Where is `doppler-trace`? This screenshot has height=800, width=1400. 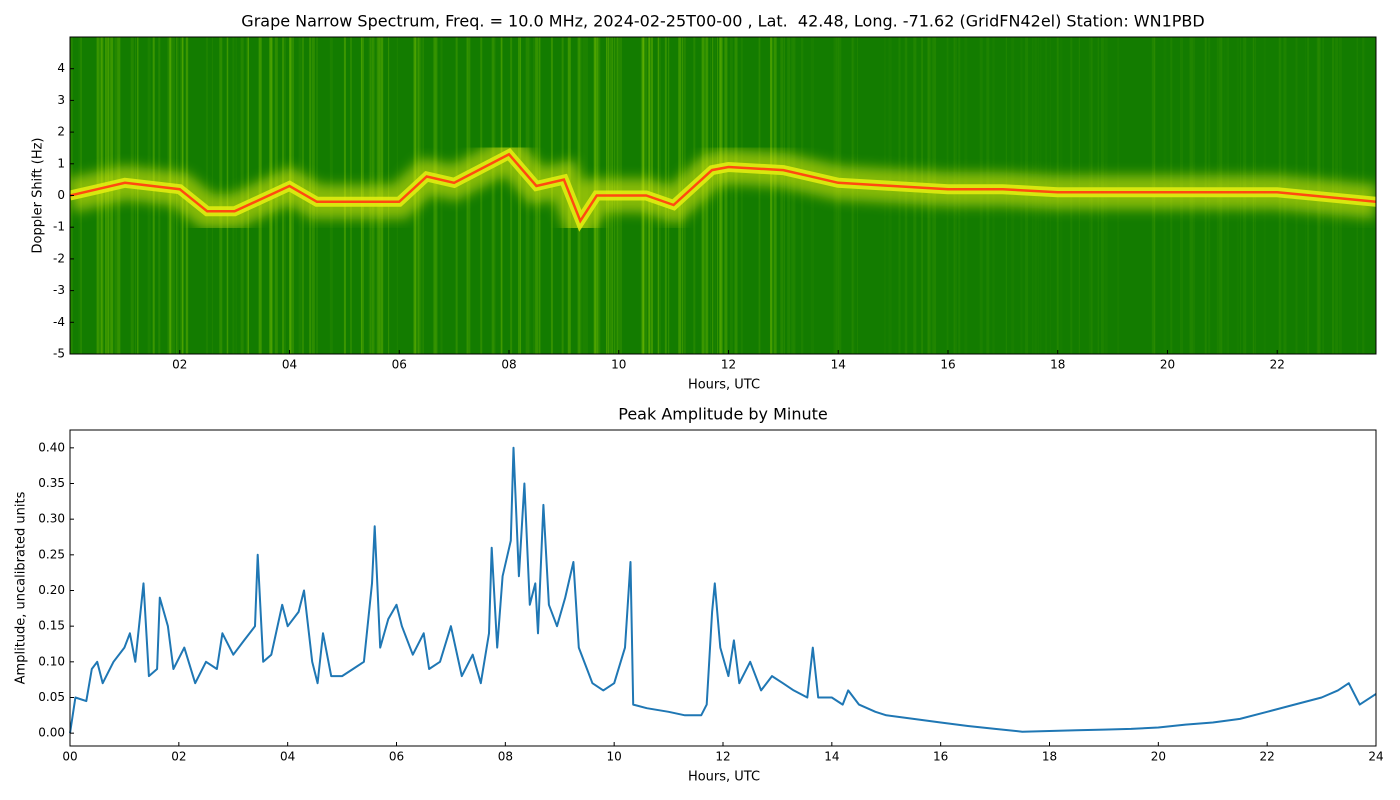
doppler-trace is located at coordinates (723, 188).